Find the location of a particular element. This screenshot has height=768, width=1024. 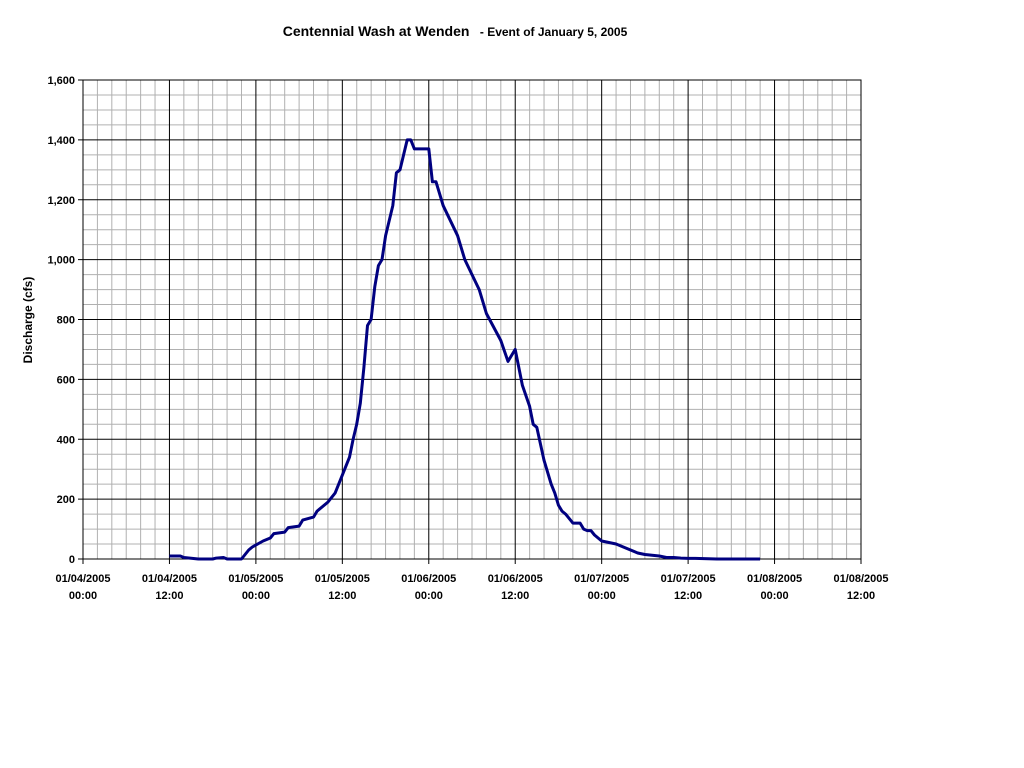

y-tick-label: 0 is located at coordinates (72, 560).